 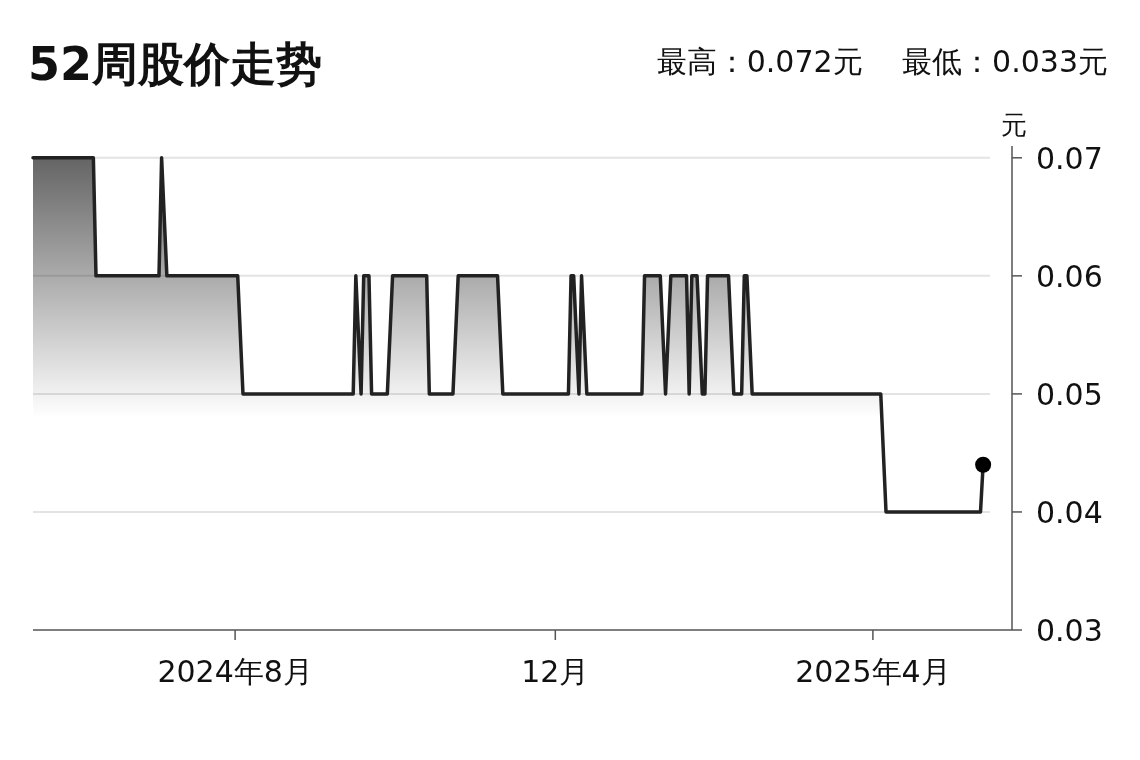 What do you see at coordinates (175, 64) in the screenshot?
I see `chart-title: 52周股价走势` at bounding box center [175, 64].